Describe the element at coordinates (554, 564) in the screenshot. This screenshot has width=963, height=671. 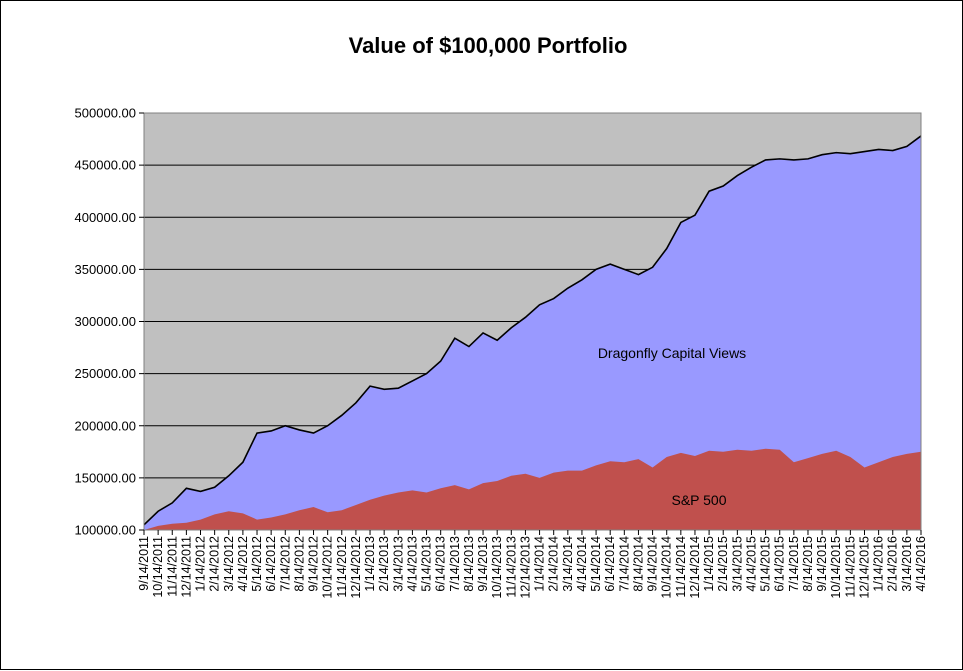
I see `x-tick-label: 2/14/2014` at that location.